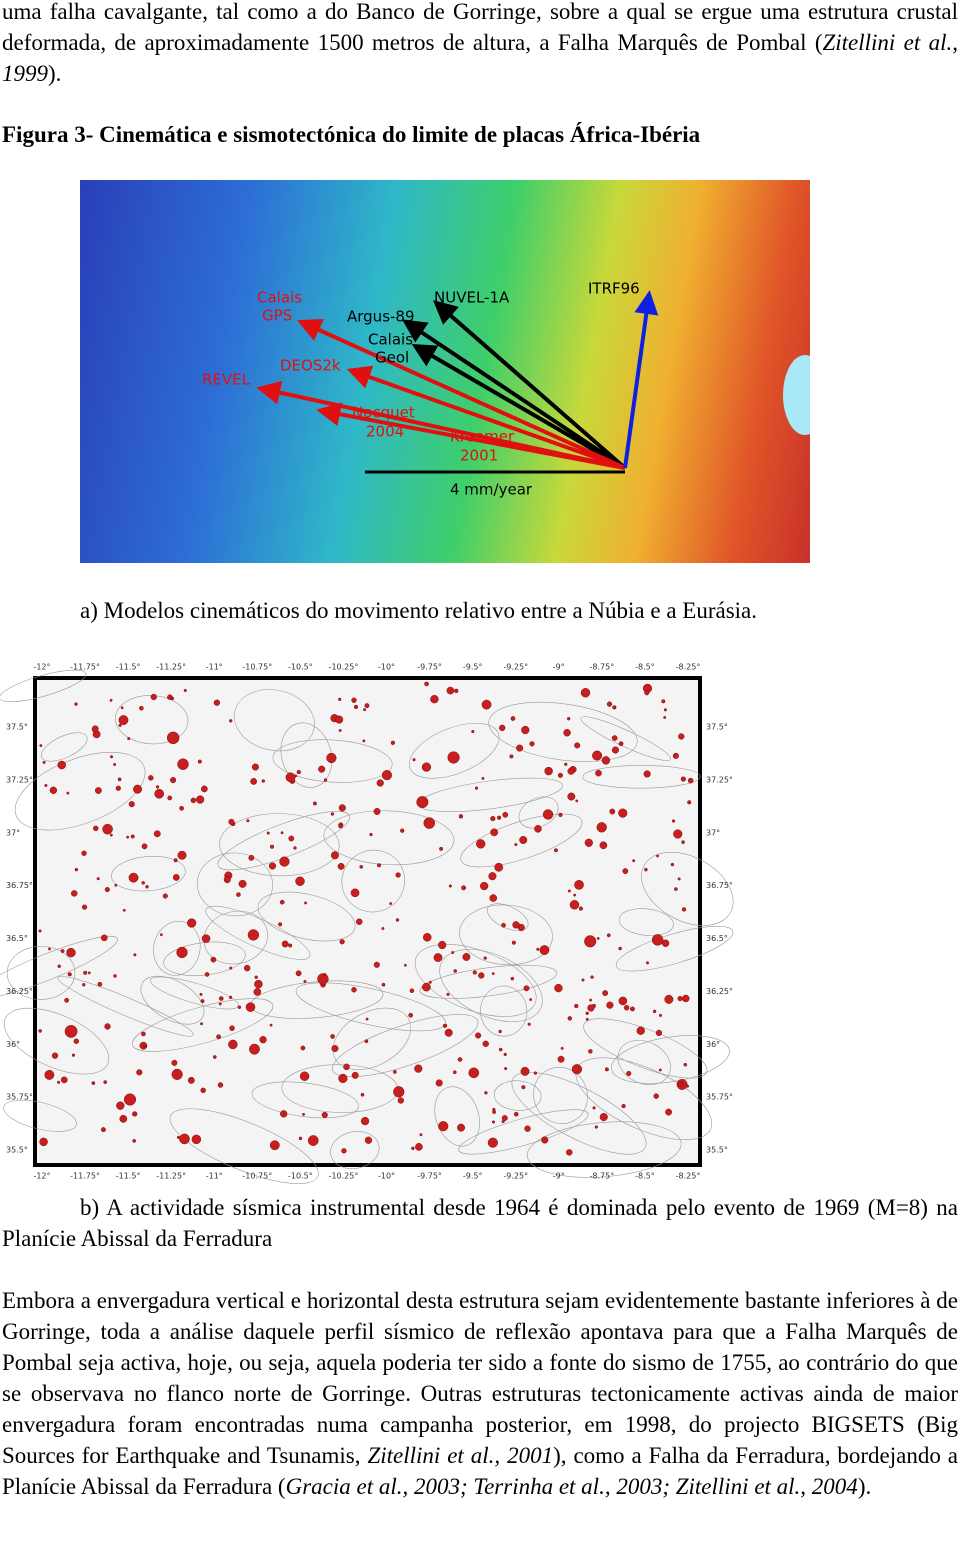 This screenshot has width=960, height=1565. I want to click on arrow, so click(461, 394).